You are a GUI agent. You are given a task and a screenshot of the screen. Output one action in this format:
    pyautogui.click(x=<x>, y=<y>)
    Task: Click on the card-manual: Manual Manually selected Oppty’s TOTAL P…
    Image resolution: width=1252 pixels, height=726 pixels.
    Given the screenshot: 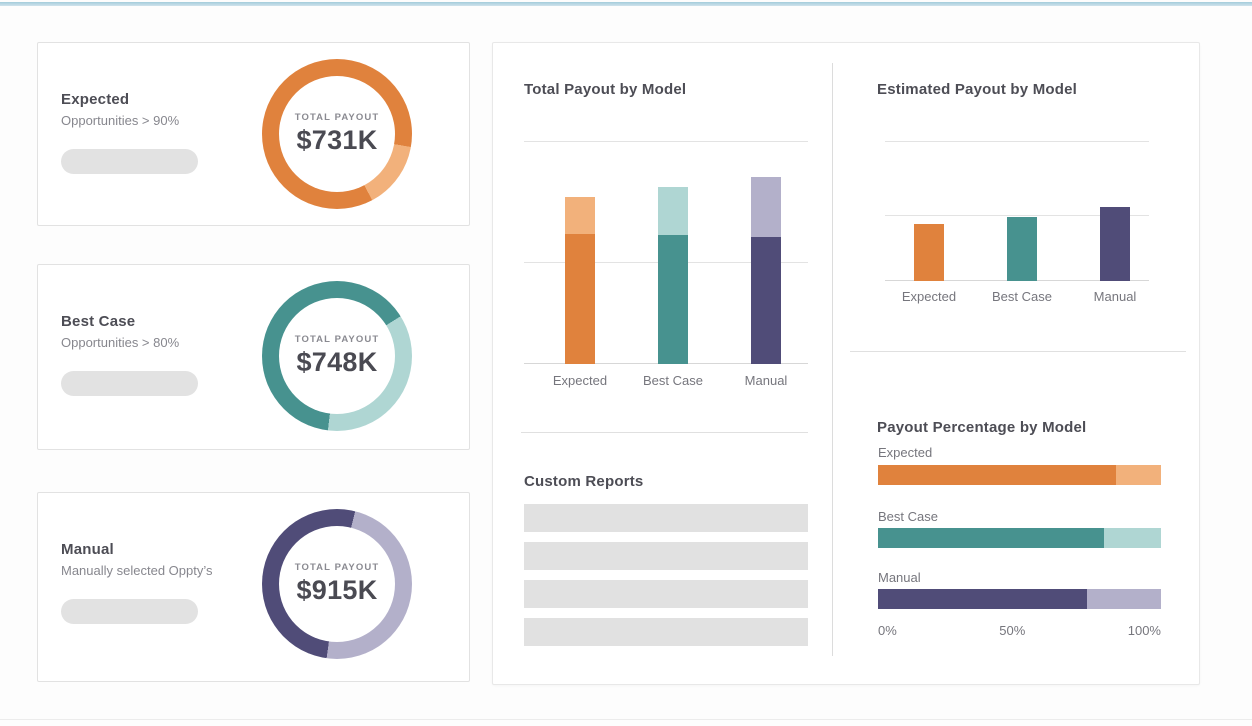 What is the action you would take?
    pyautogui.click(x=253, y=587)
    